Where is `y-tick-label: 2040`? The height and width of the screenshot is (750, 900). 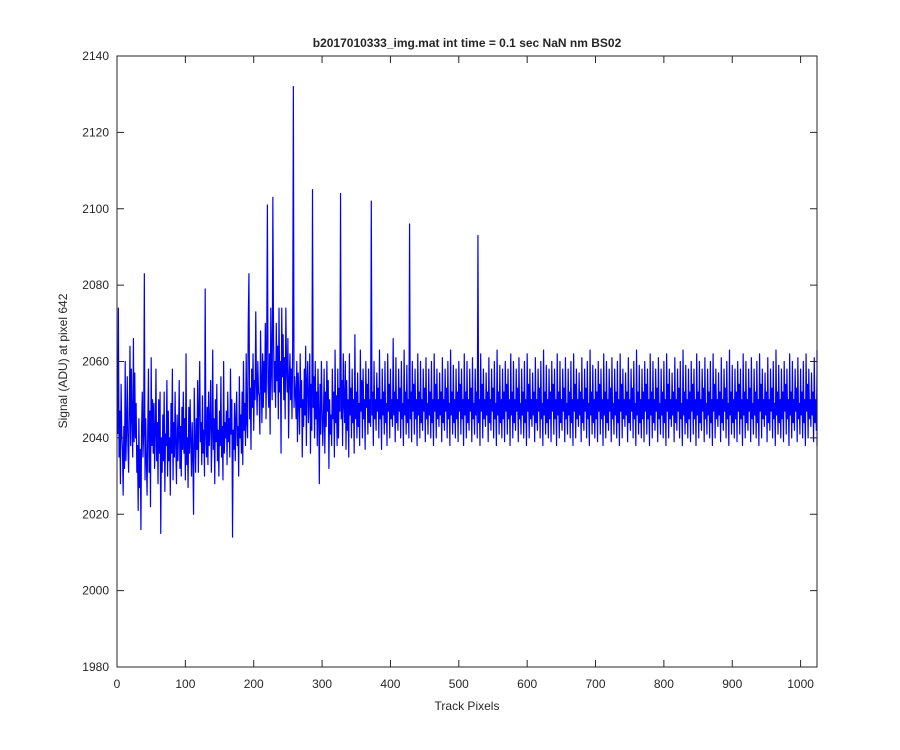 y-tick-label: 2040 is located at coordinates (95, 438).